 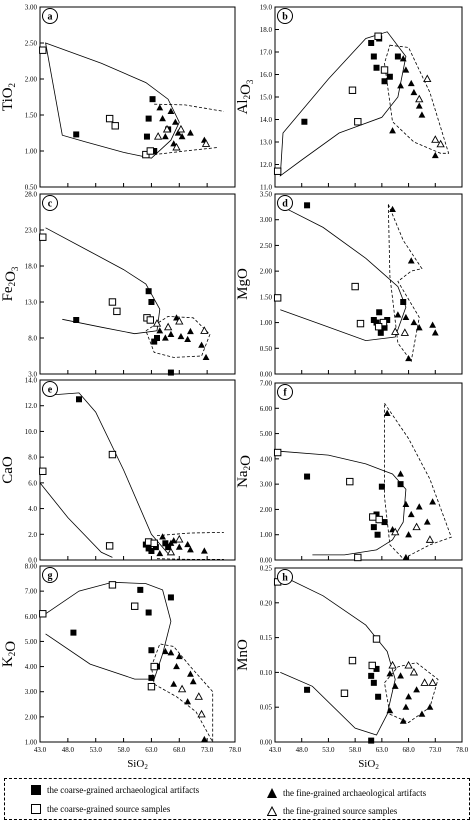 What do you see at coordinates (32, 561) in the screenshot?
I see `y-tick-label: 0.0` at bounding box center [32, 561].